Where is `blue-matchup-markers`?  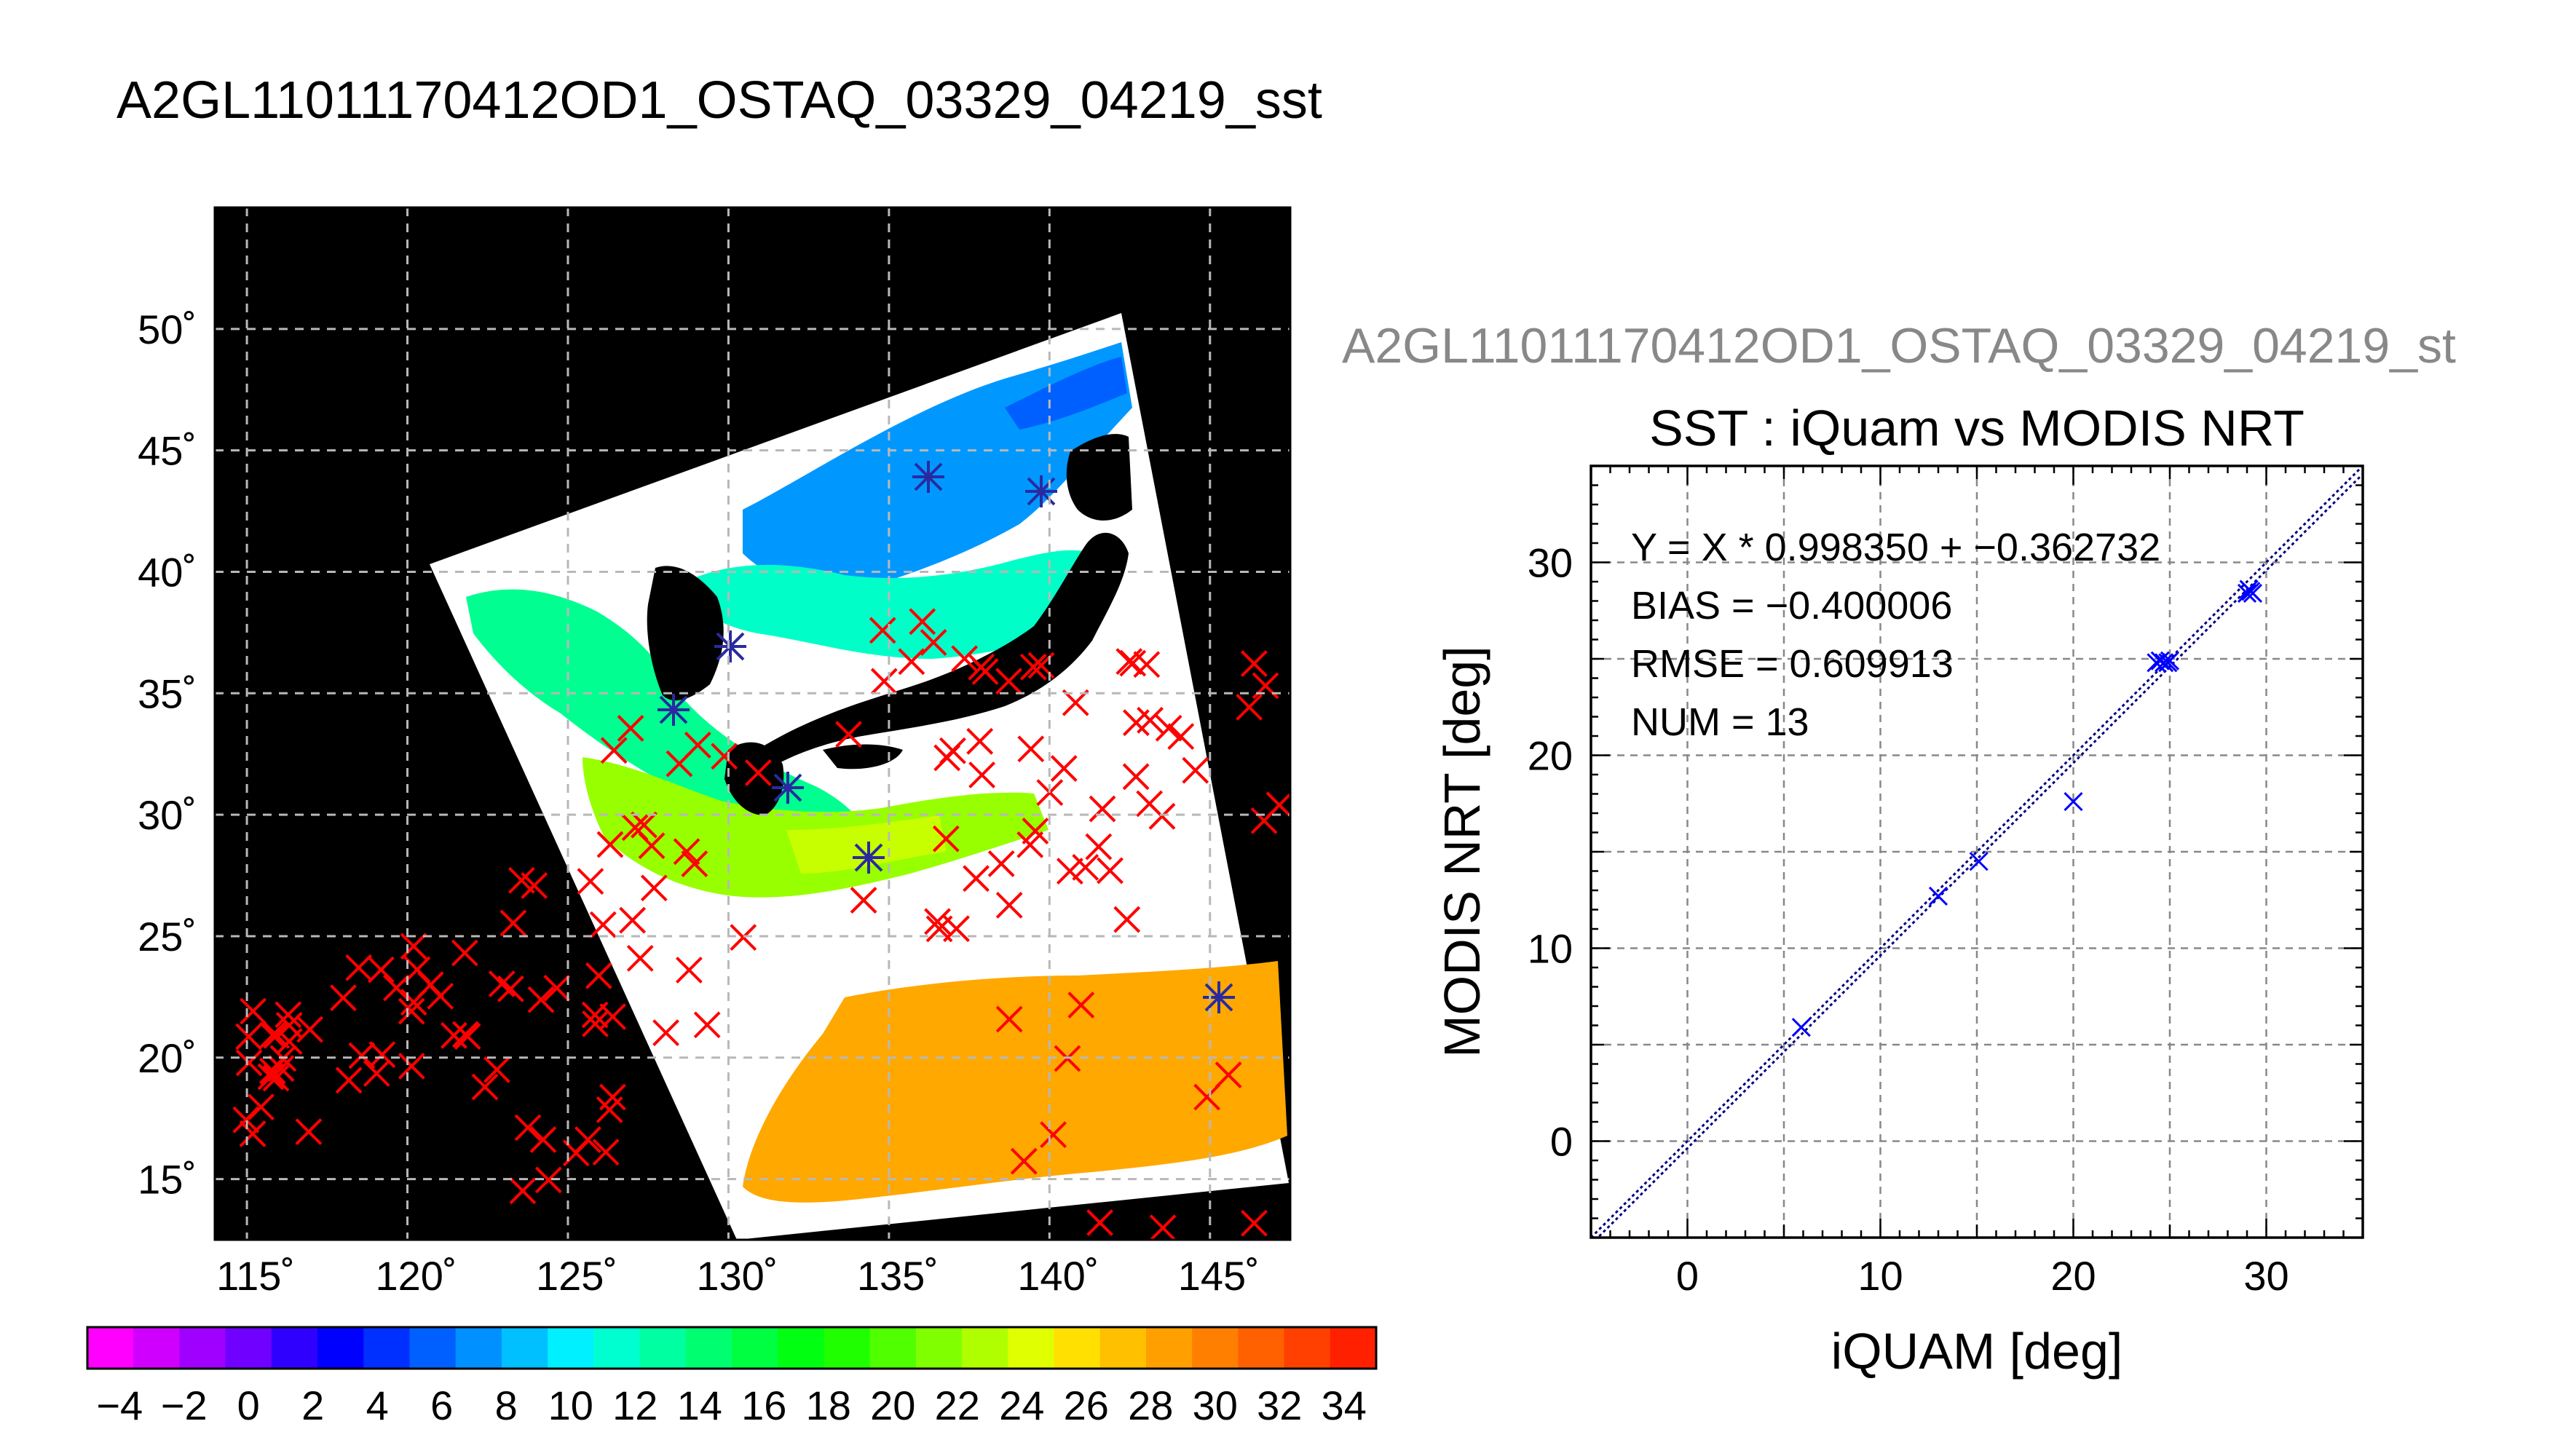
blue-matchup-markers is located at coordinates (946, 737).